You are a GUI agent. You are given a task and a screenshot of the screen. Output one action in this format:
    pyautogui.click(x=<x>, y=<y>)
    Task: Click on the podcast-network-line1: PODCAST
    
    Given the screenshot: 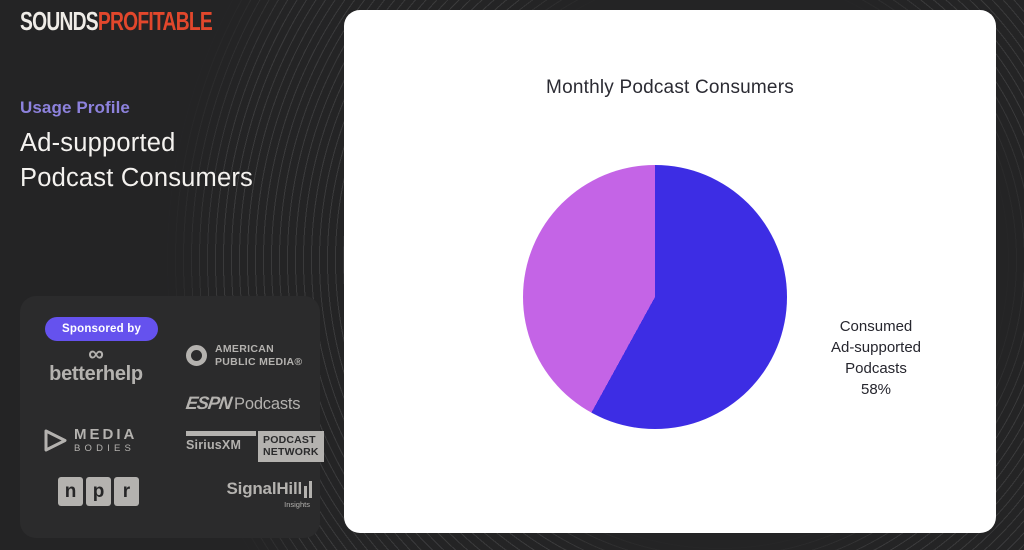 What is the action you would take?
    pyautogui.click(x=289, y=440)
    